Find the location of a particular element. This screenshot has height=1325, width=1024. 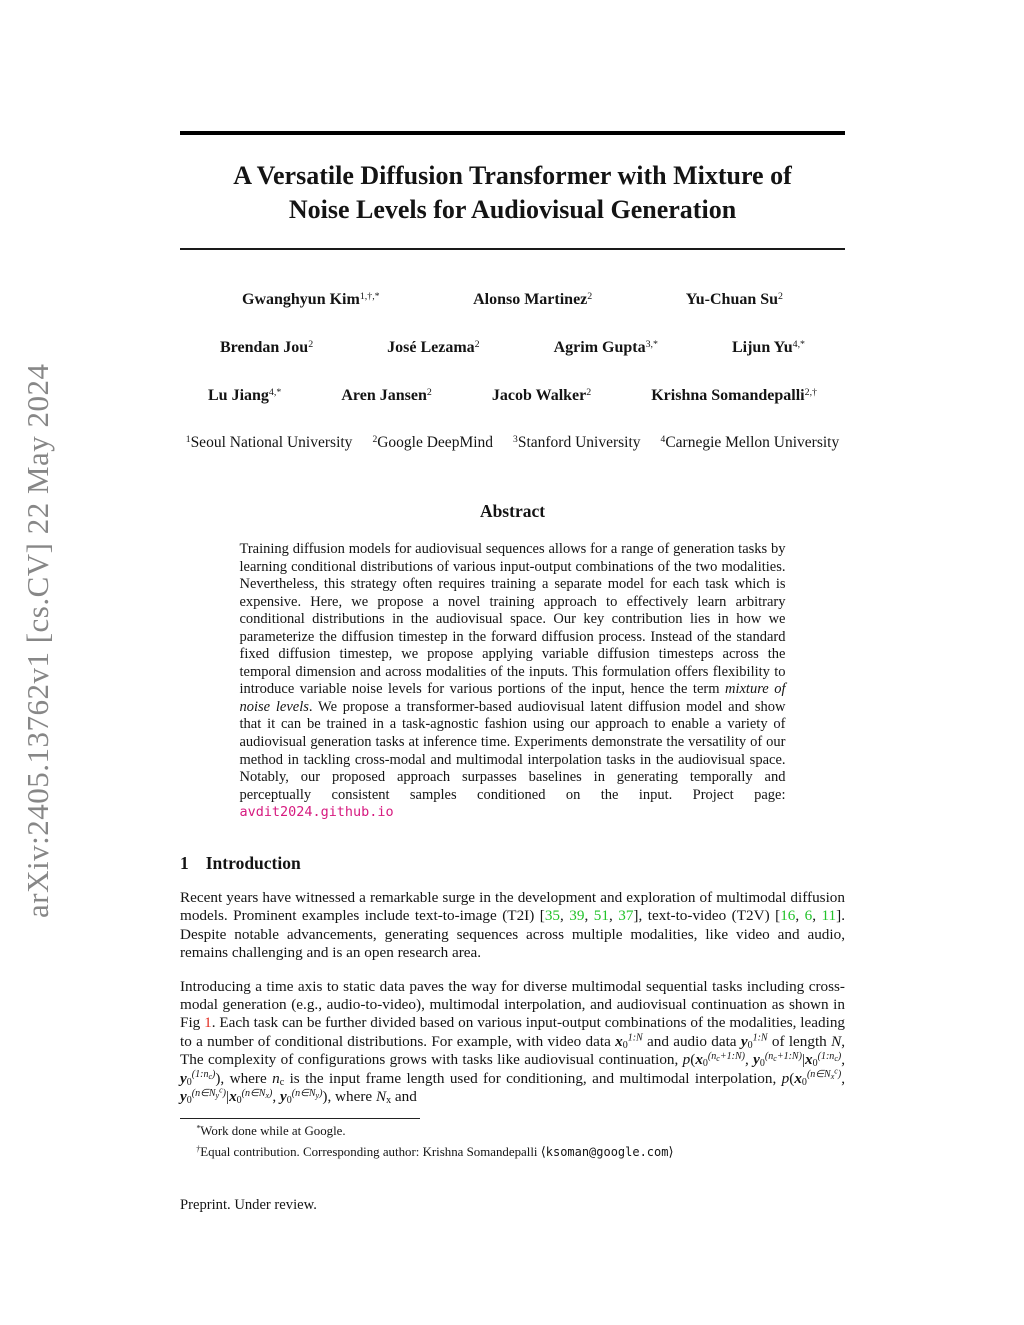

affiliation-name: Stanford University is located at coordinates (579, 443).